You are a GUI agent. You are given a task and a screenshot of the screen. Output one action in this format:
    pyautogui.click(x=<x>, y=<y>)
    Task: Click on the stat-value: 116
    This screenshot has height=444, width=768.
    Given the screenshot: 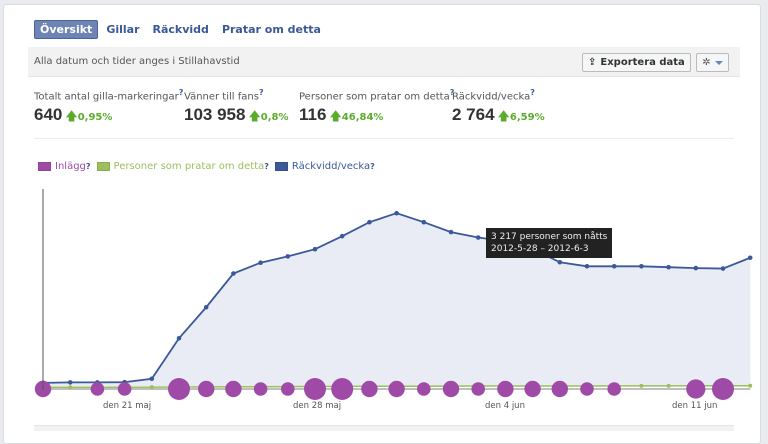 What is the action you would take?
    pyautogui.click(x=313, y=115)
    